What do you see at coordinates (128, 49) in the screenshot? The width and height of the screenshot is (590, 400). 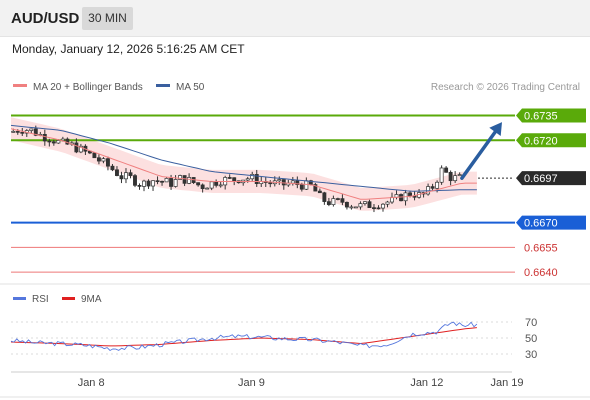 I see `timestamp: Monday, January 12, 2026 5:16:25 AM CET` at bounding box center [128, 49].